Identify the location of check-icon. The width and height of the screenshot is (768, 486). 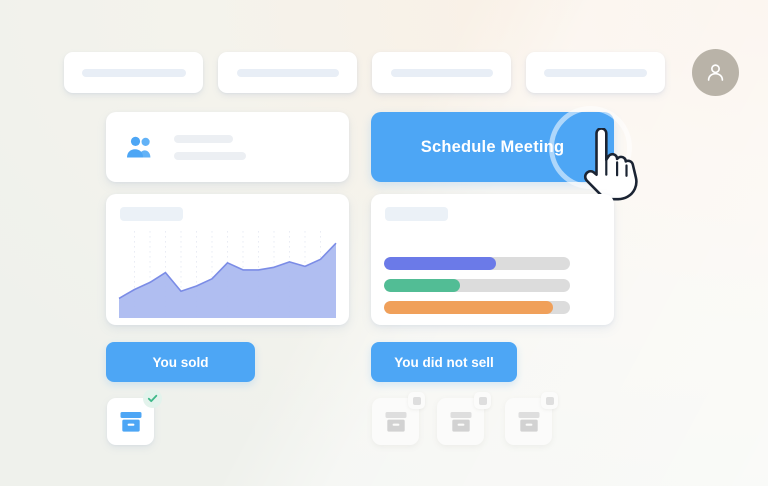
(152, 398).